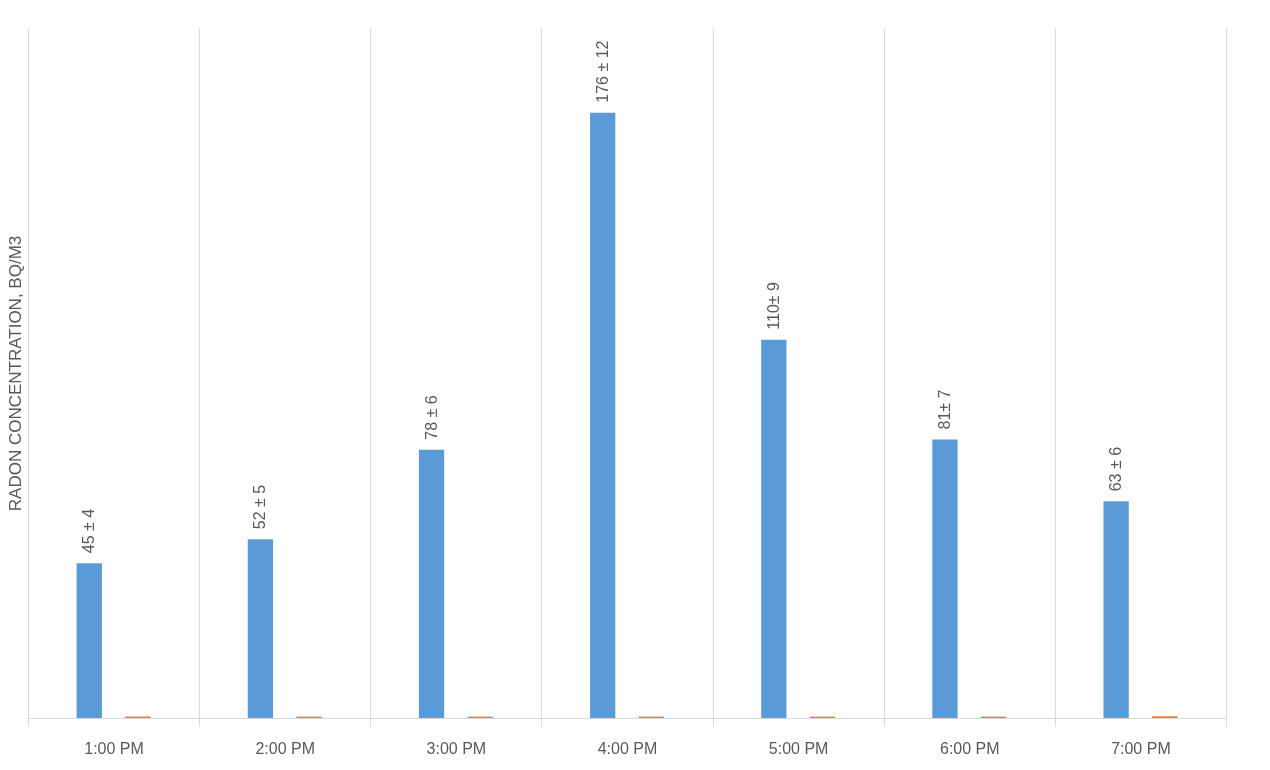 The height and width of the screenshot is (770, 1270). What do you see at coordinates (798, 748) in the screenshot?
I see `x-tick-label: 5:00 PM` at bounding box center [798, 748].